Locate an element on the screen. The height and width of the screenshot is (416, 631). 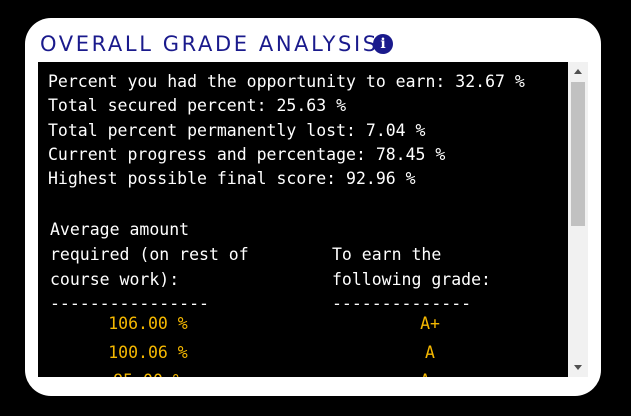
summary-line: Current progress and percentage: 78.45 % is located at coordinates (247, 154).